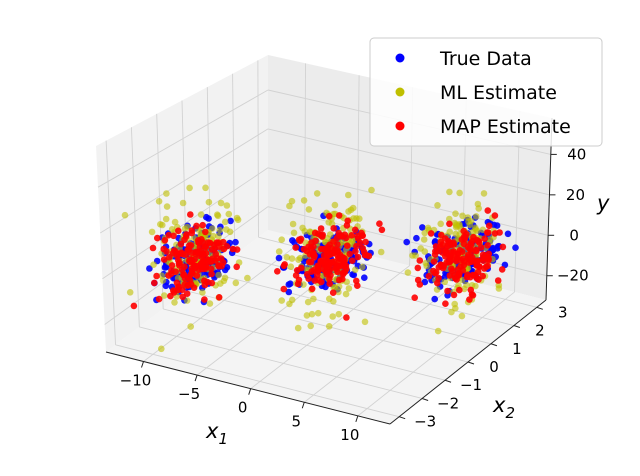 The width and height of the screenshot is (640, 476). Describe the element at coordinates (549, 209) in the screenshot. I see `y-axis-line` at that location.